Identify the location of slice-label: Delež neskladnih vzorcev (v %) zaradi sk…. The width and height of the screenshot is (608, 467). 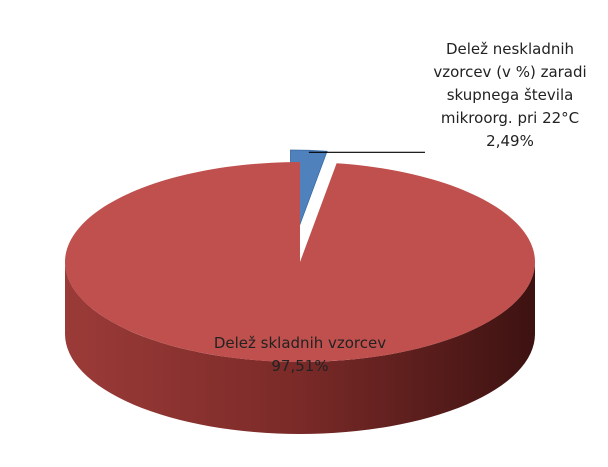
(510, 95).